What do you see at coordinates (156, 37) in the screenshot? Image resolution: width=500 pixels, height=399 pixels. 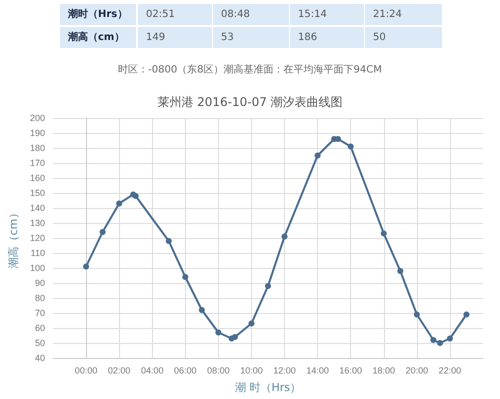 I see `text: 149` at bounding box center [156, 37].